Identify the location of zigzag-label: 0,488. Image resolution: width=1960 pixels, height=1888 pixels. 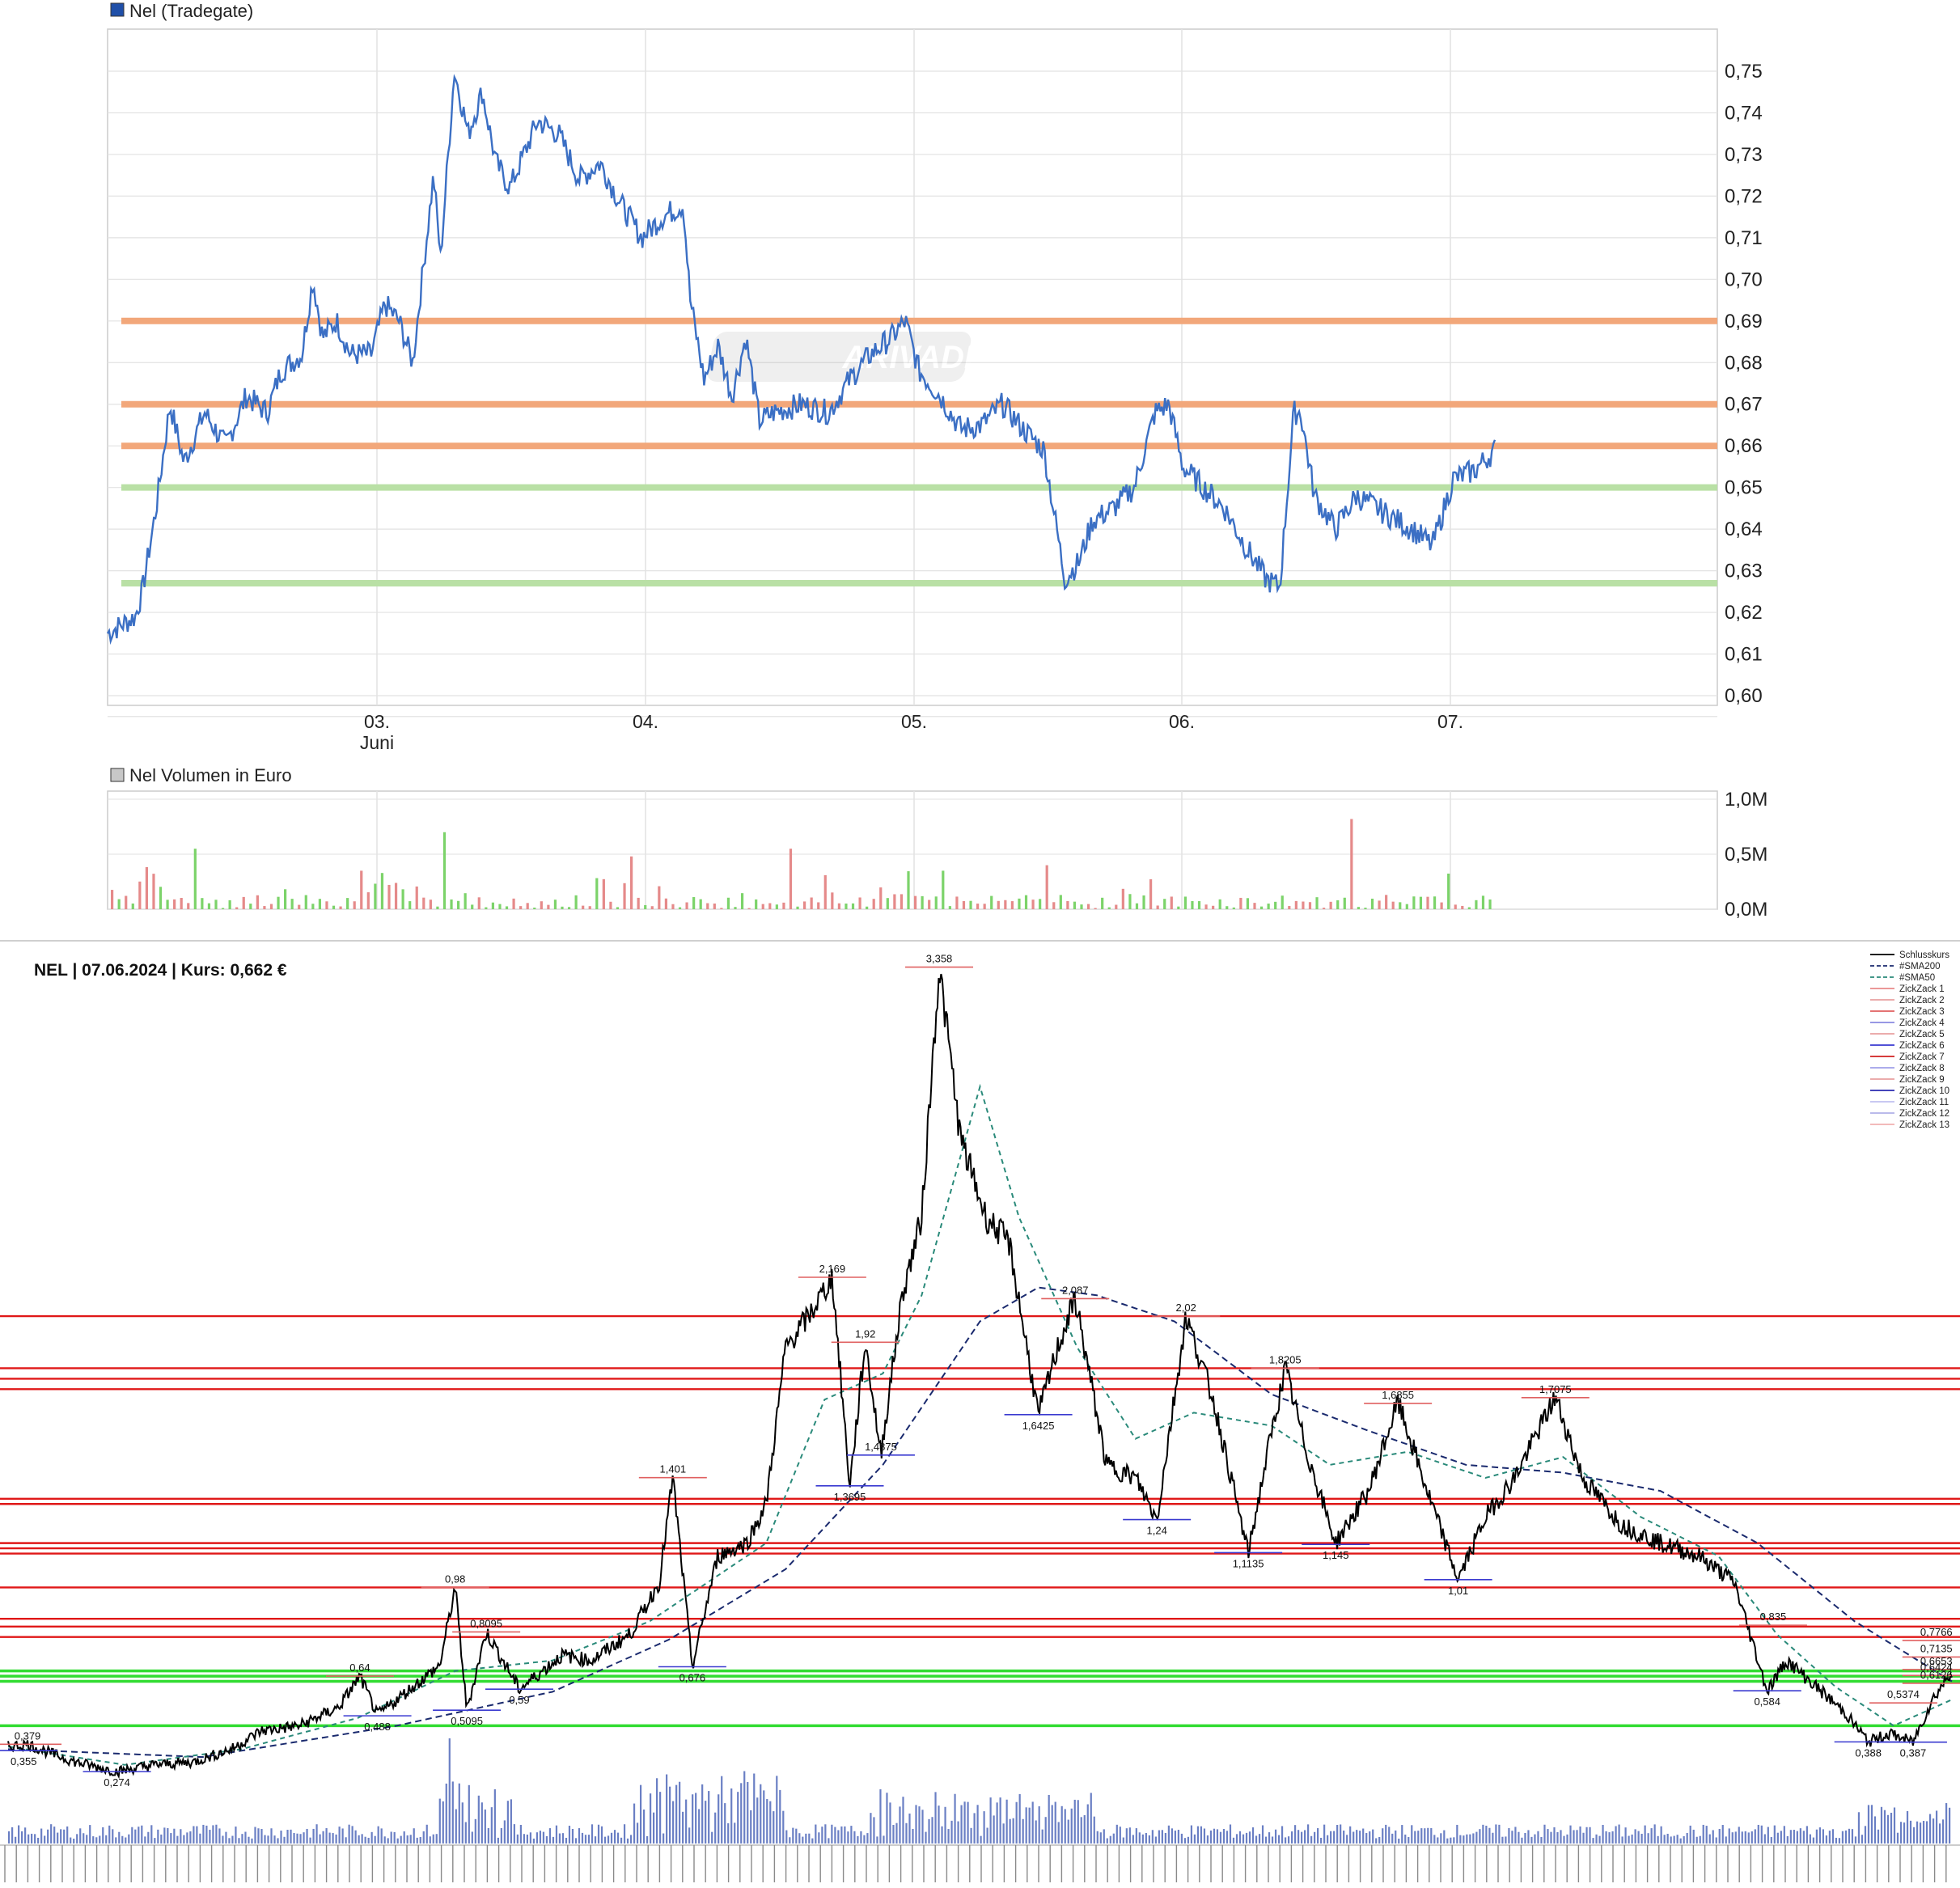
(377, 1727).